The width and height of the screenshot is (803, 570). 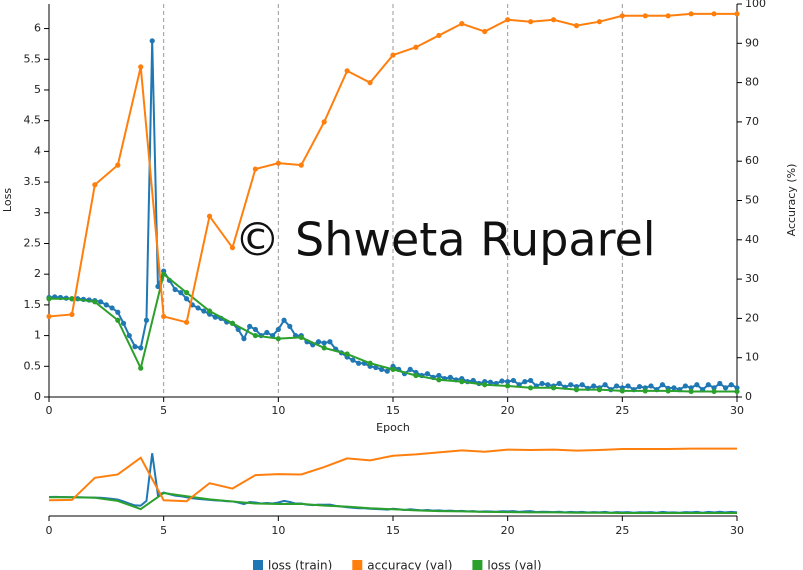 What do you see at coordinates (393, 530) in the screenshot?
I see `navigator-tick-label: 15` at bounding box center [393, 530].